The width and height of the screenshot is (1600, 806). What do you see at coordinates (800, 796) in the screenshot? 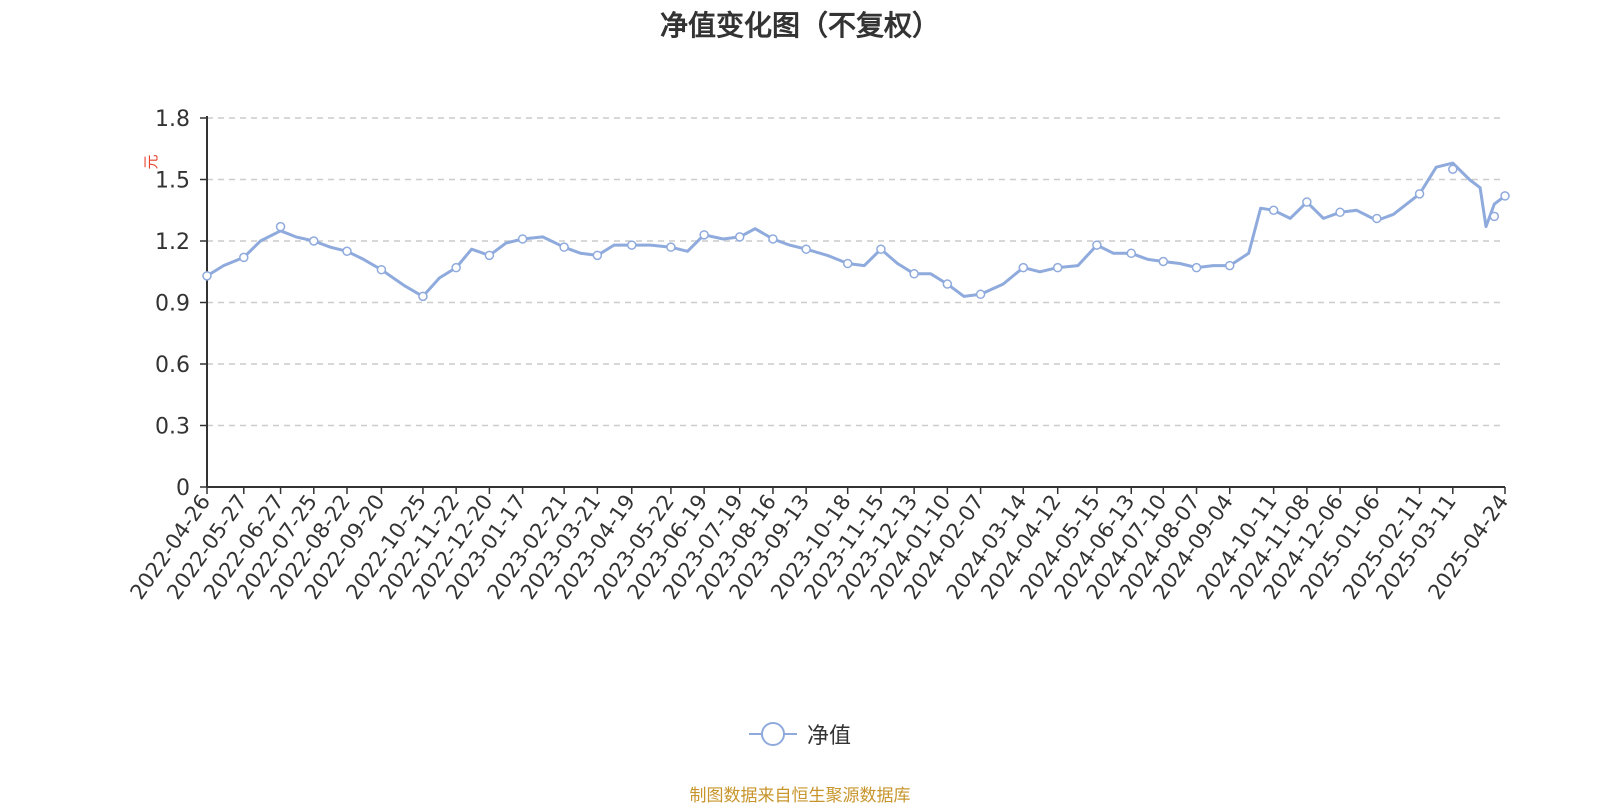
I see `data-source-note: 制图数据来自恒生聚源数据库` at bounding box center [800, 796].